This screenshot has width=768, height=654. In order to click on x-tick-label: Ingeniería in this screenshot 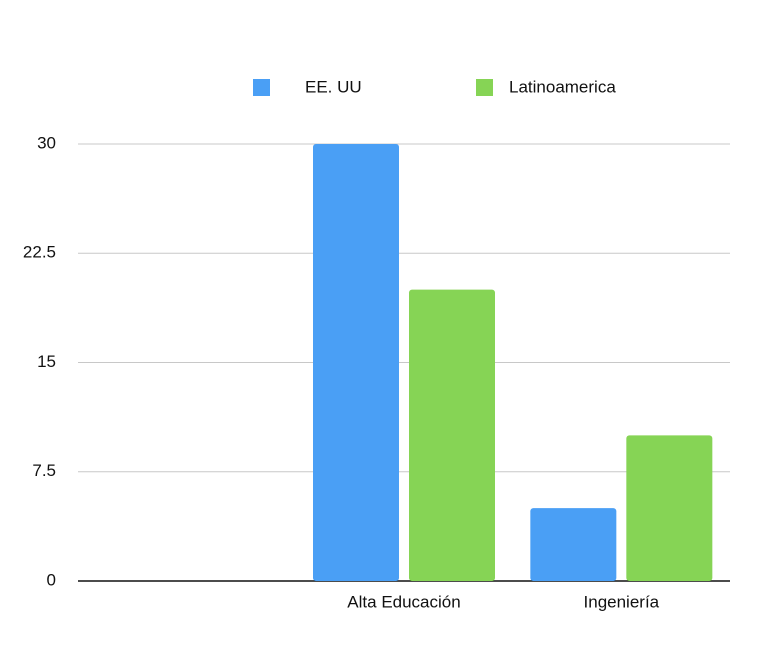, I will do `click(622, 601)`.